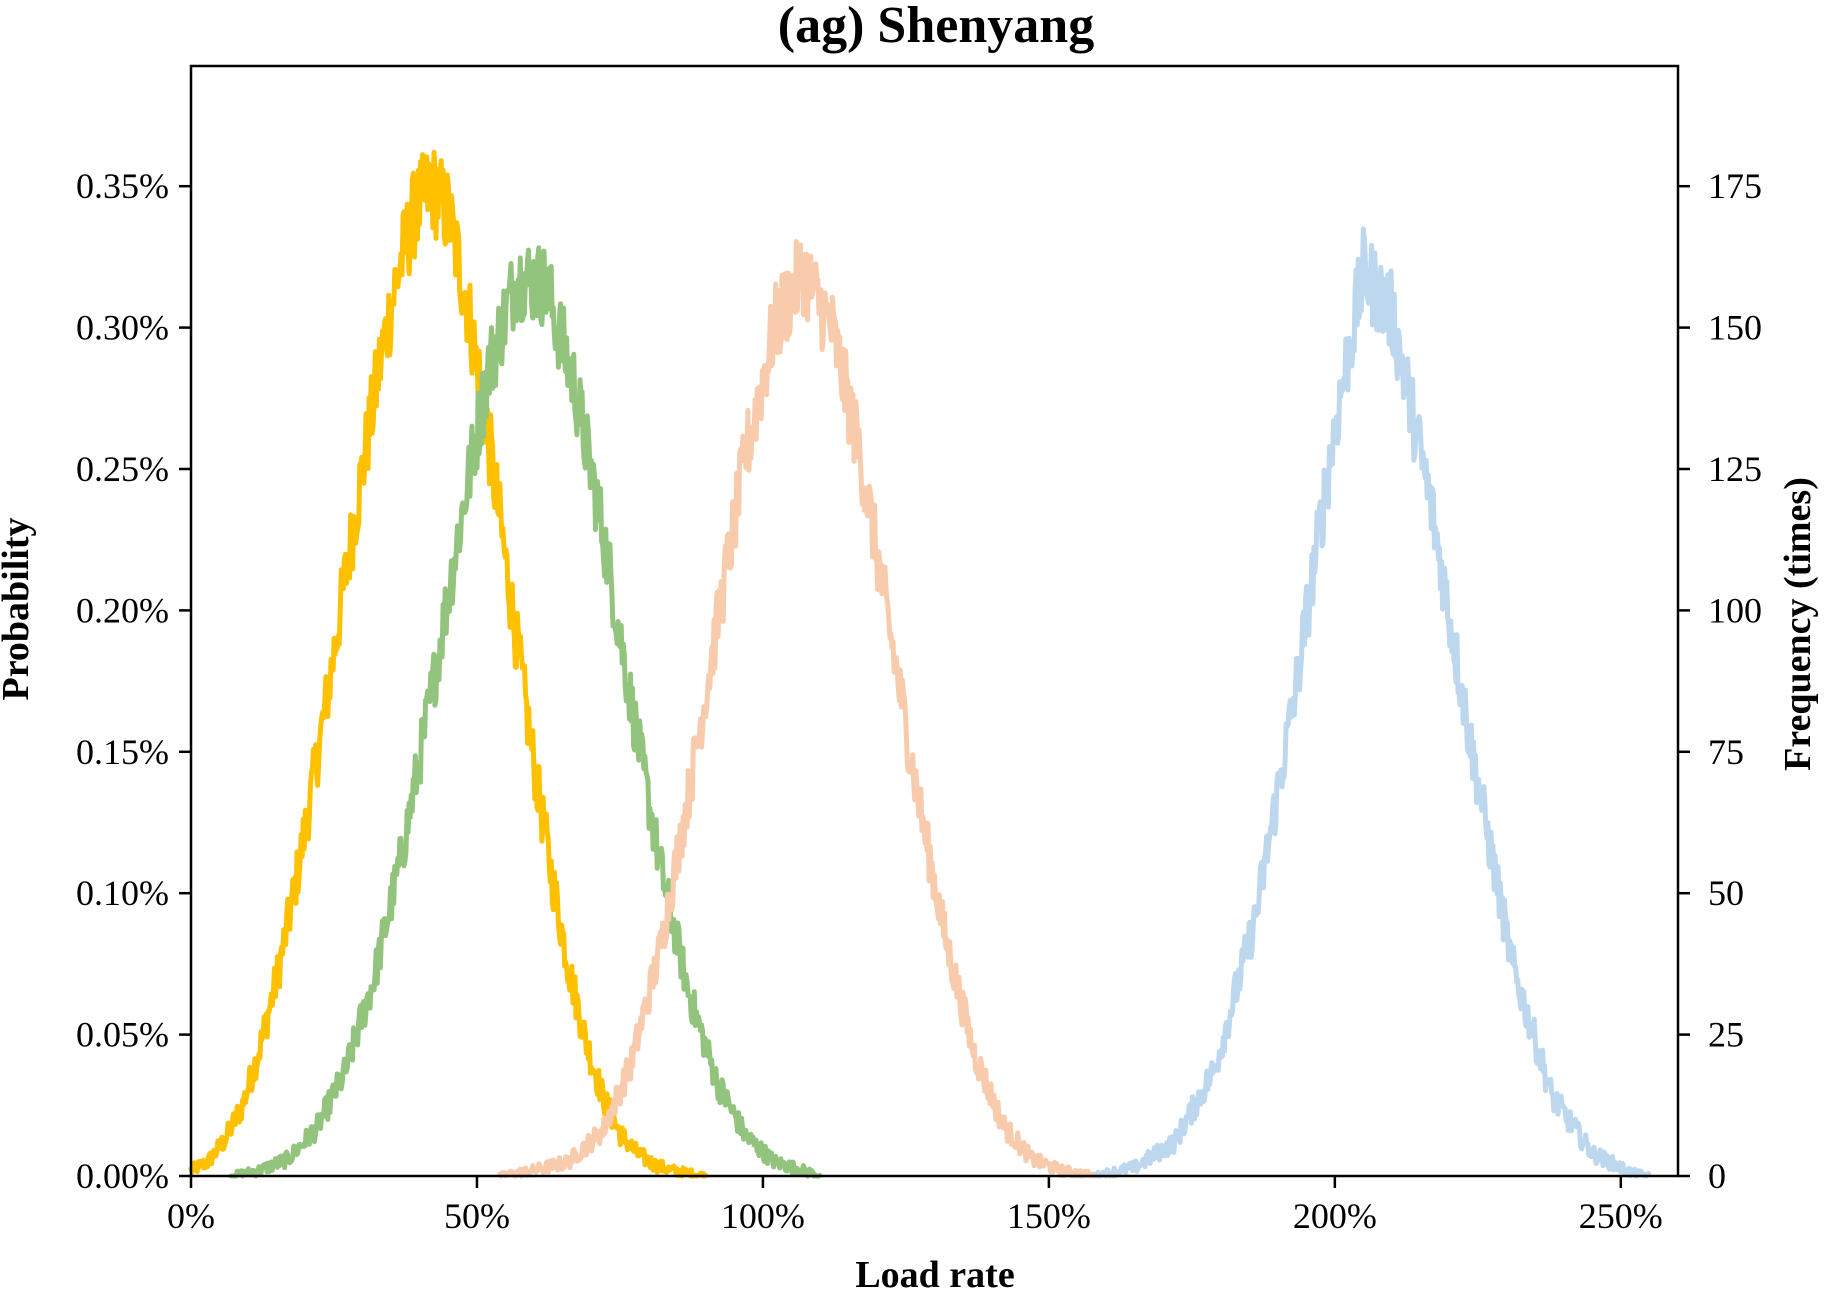  What do you see at coordinates (936, 27) in the screenshot?
I see `chart-title: (ag) Shenyang` at bounding box center [936, 27].